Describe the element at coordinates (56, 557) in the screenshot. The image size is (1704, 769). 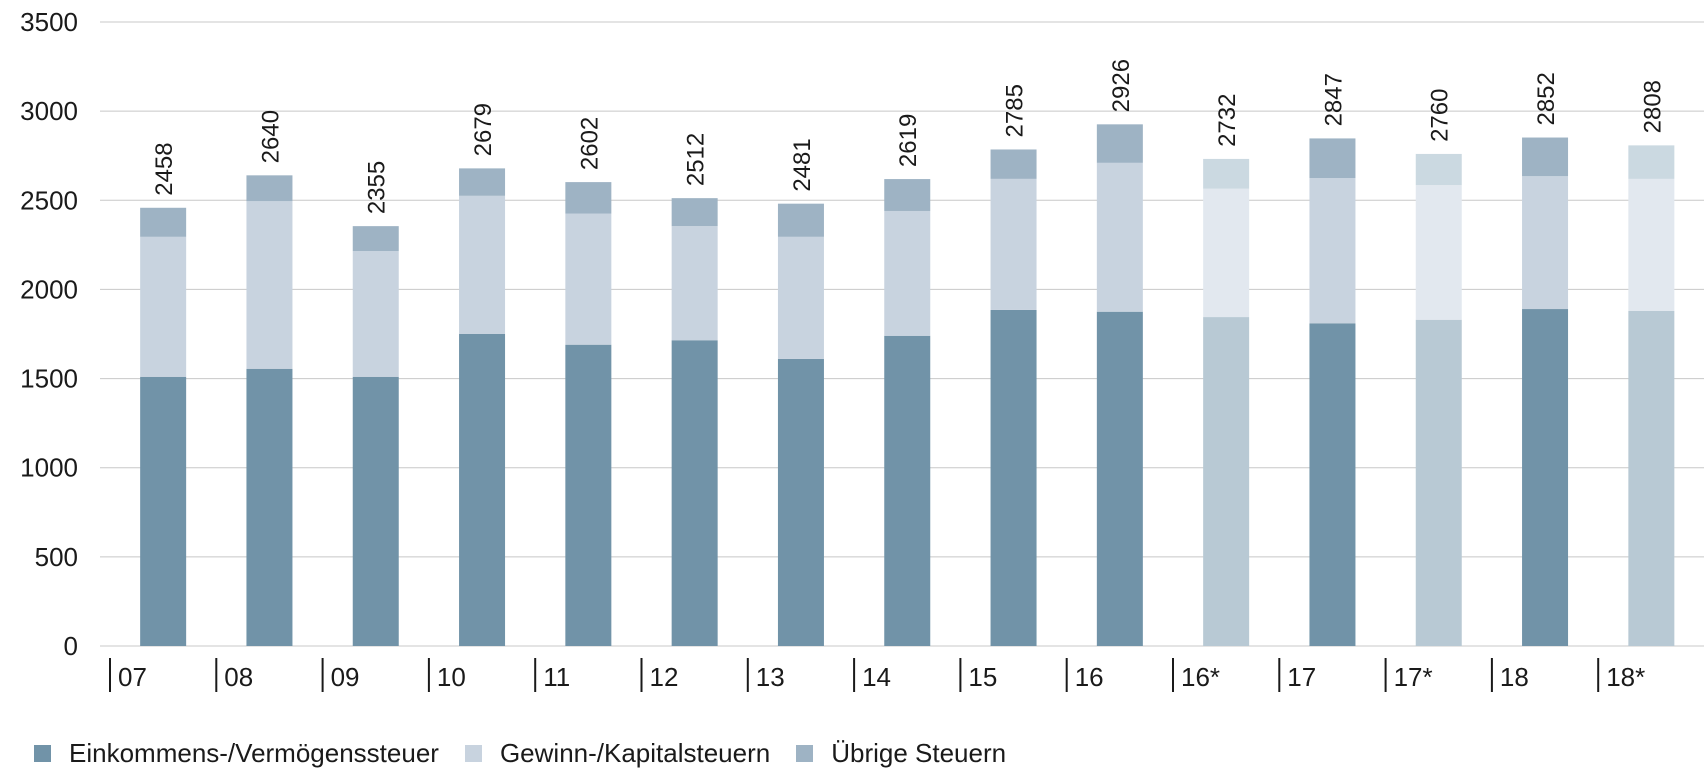
I see `y-tick-label: 500` at that location.